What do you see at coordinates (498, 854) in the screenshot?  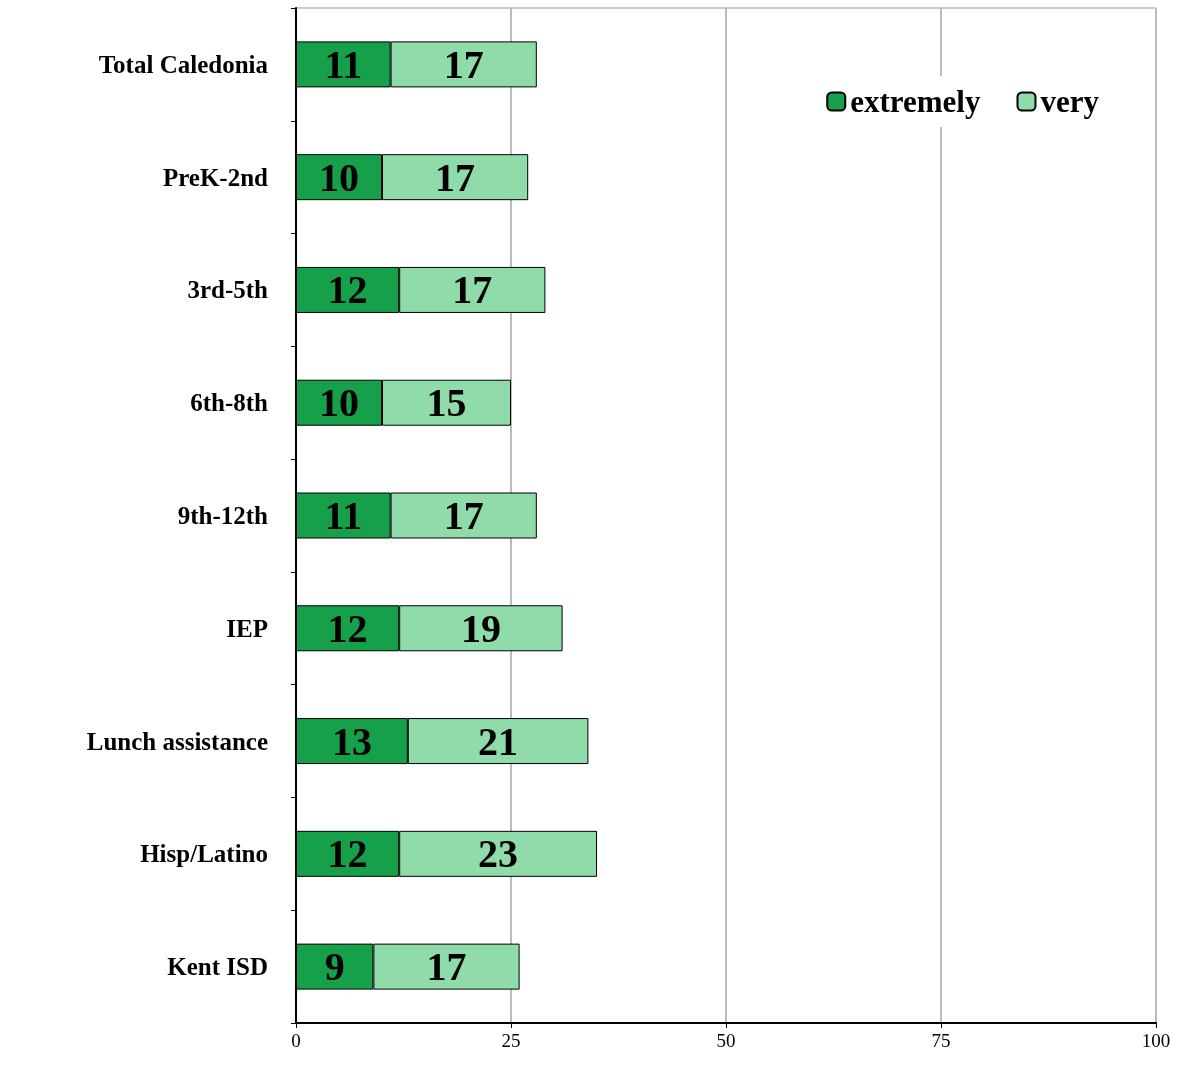 I see `data-label: 23` at bounding box center [498, 854].